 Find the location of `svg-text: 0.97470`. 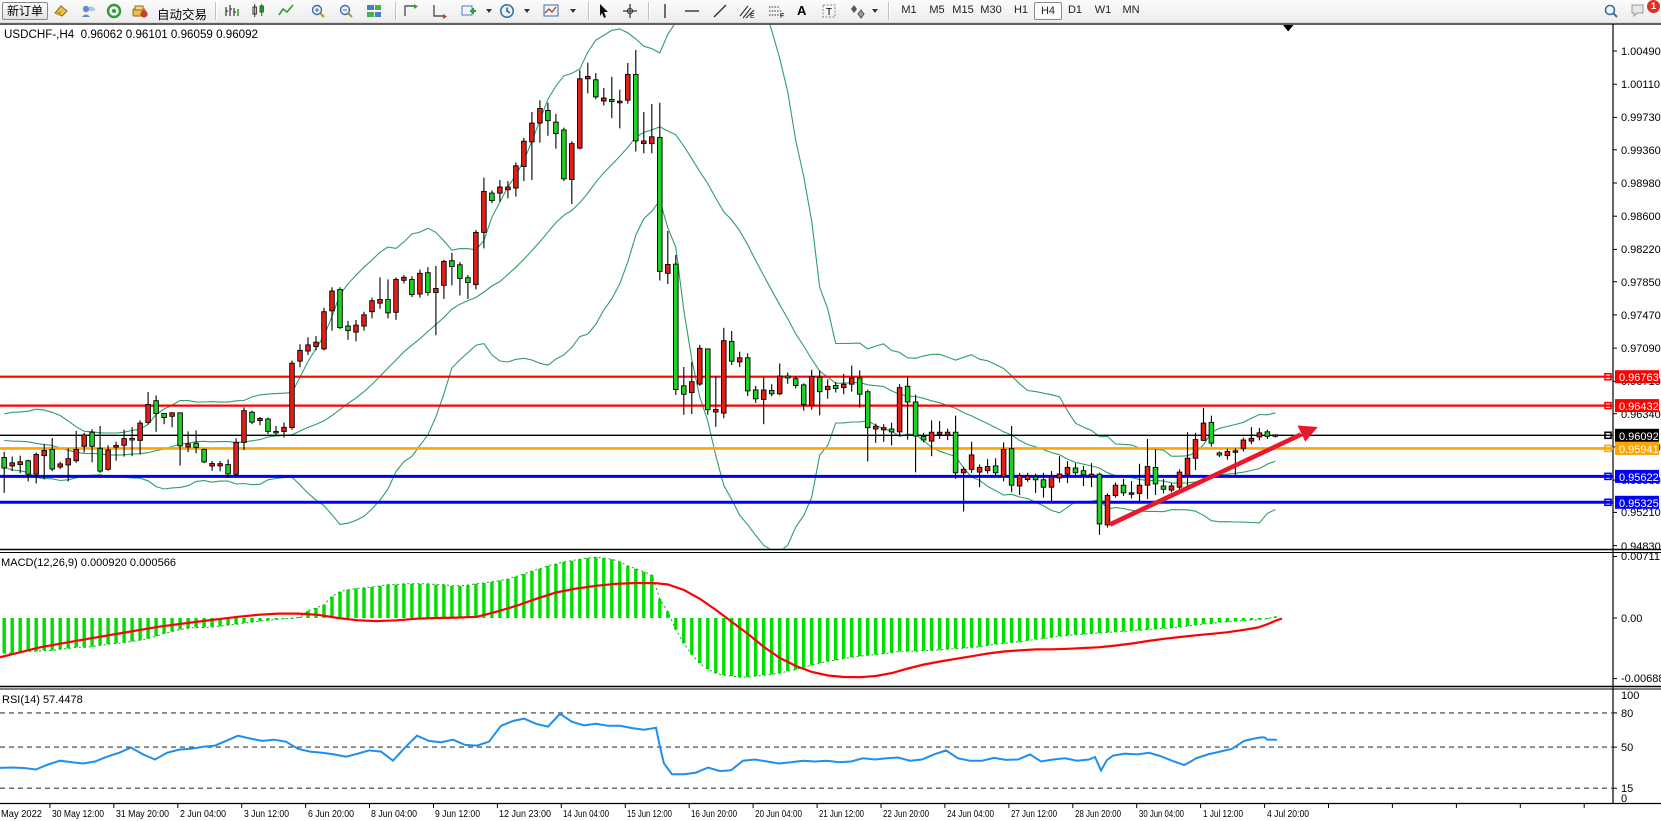

svg-text: 0.97470 is located at coordinates (1641, 316).